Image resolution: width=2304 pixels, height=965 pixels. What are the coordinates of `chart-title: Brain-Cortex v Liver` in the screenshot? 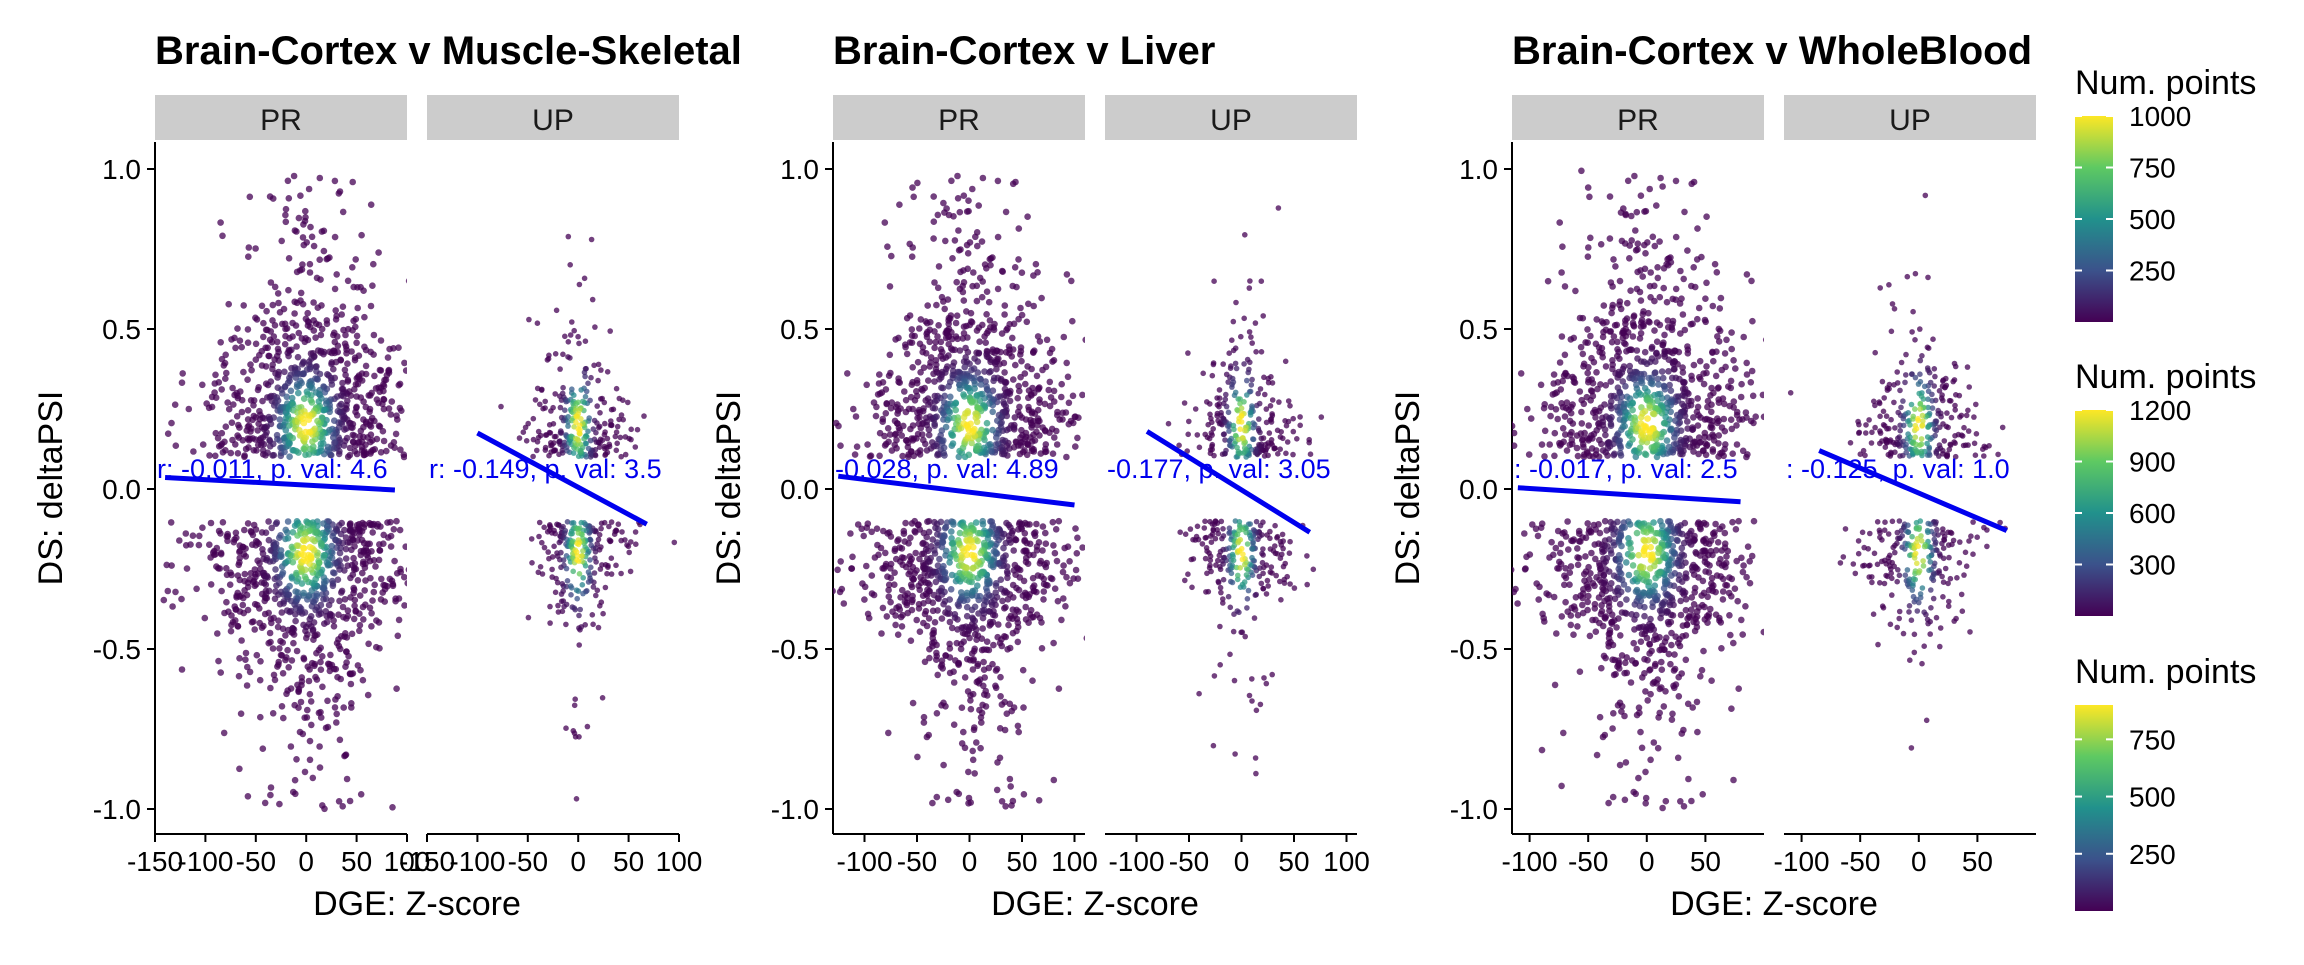 It's located at (1024, 51).